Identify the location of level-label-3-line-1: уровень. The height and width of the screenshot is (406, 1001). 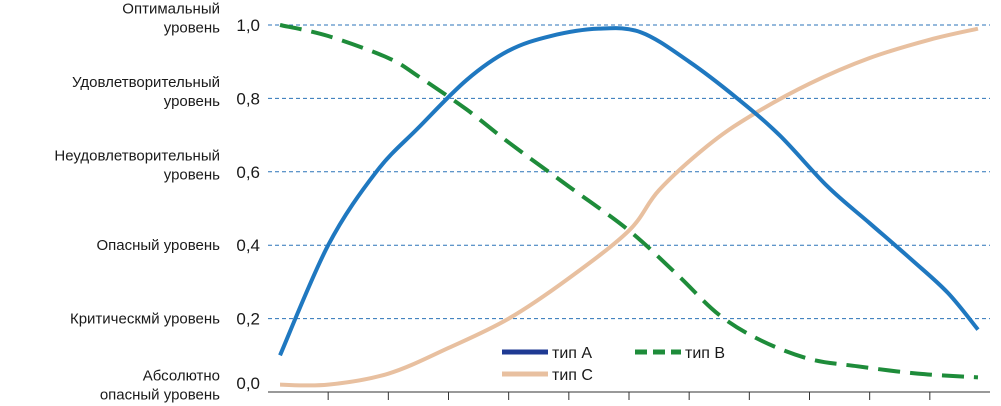
(192, 174).